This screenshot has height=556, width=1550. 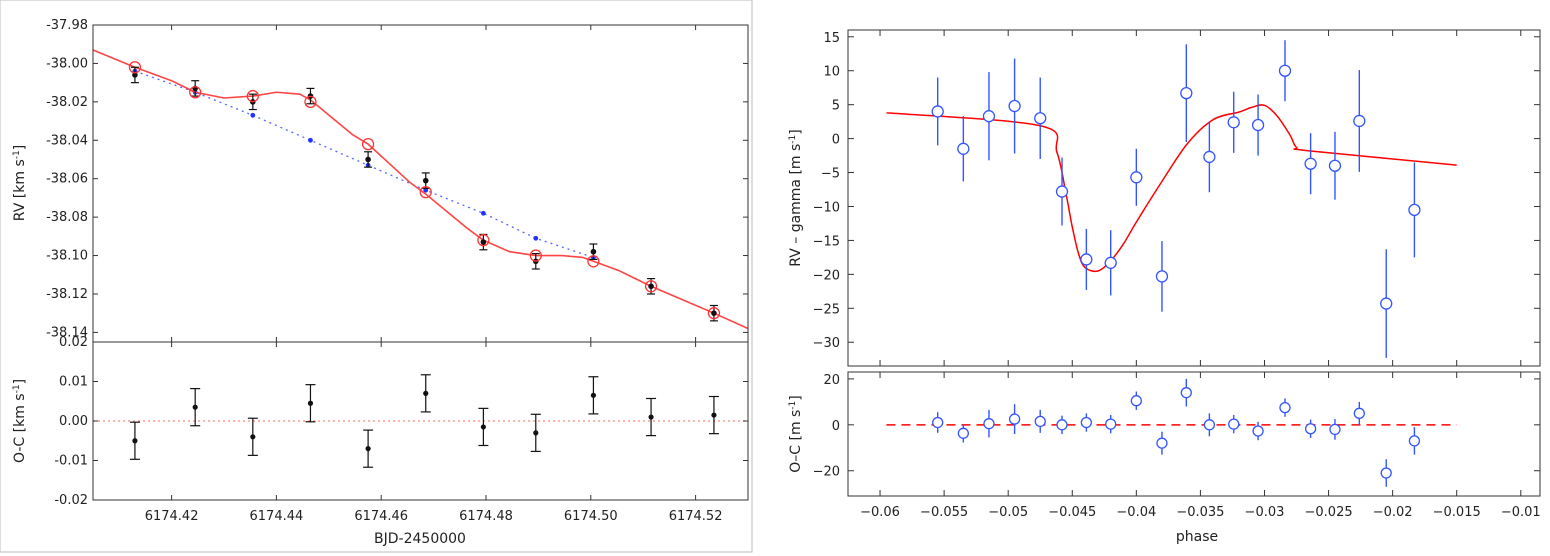 I want to click on lb-xtick-label: 6174.52, so click(x=696, y=516).